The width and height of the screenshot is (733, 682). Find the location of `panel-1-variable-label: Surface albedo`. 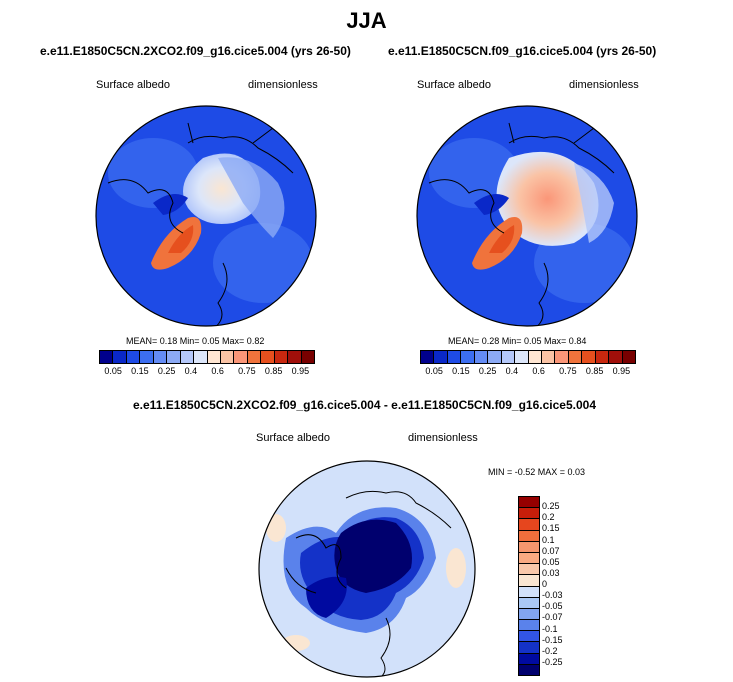

panel-1-variable-label: Surface albedo is located at coordinates (133, 85).